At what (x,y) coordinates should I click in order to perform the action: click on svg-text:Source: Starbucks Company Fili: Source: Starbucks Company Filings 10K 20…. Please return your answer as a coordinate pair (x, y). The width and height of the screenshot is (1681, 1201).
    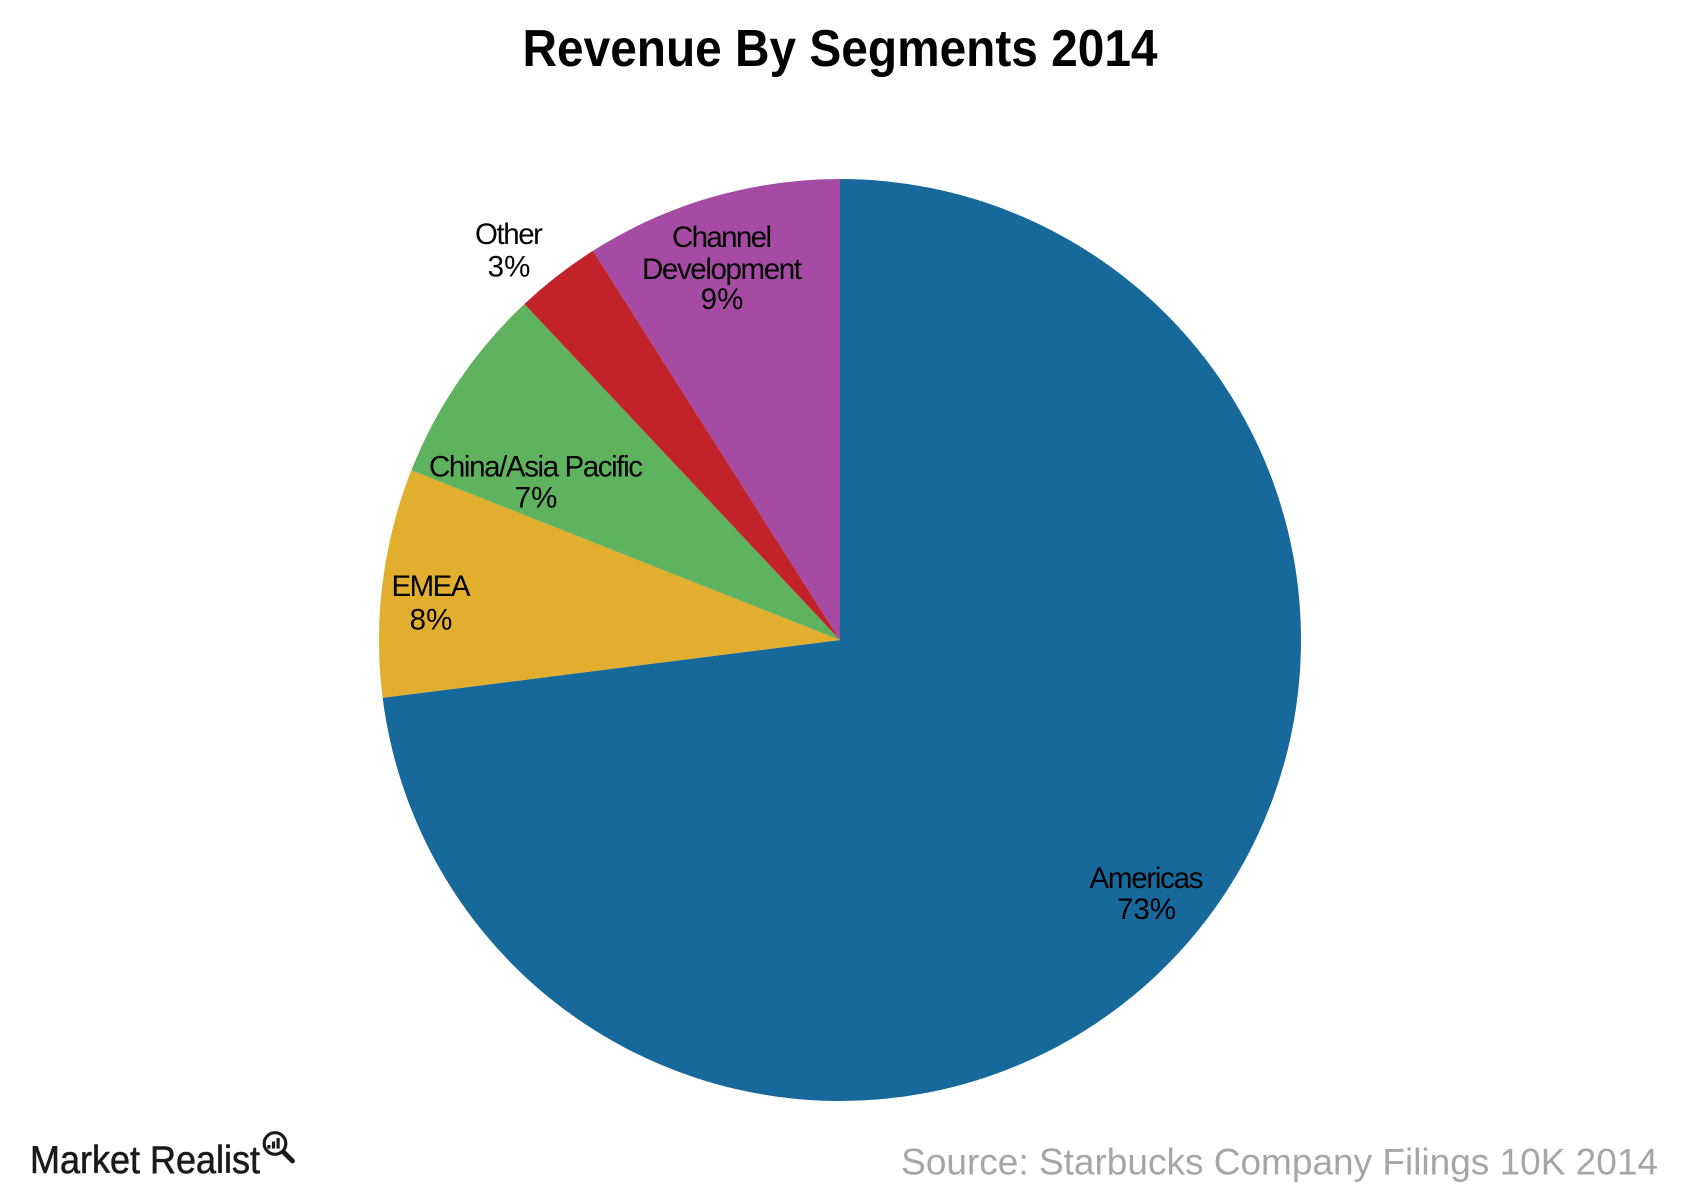
    Looking at the image, I should click on (1279, 1162).